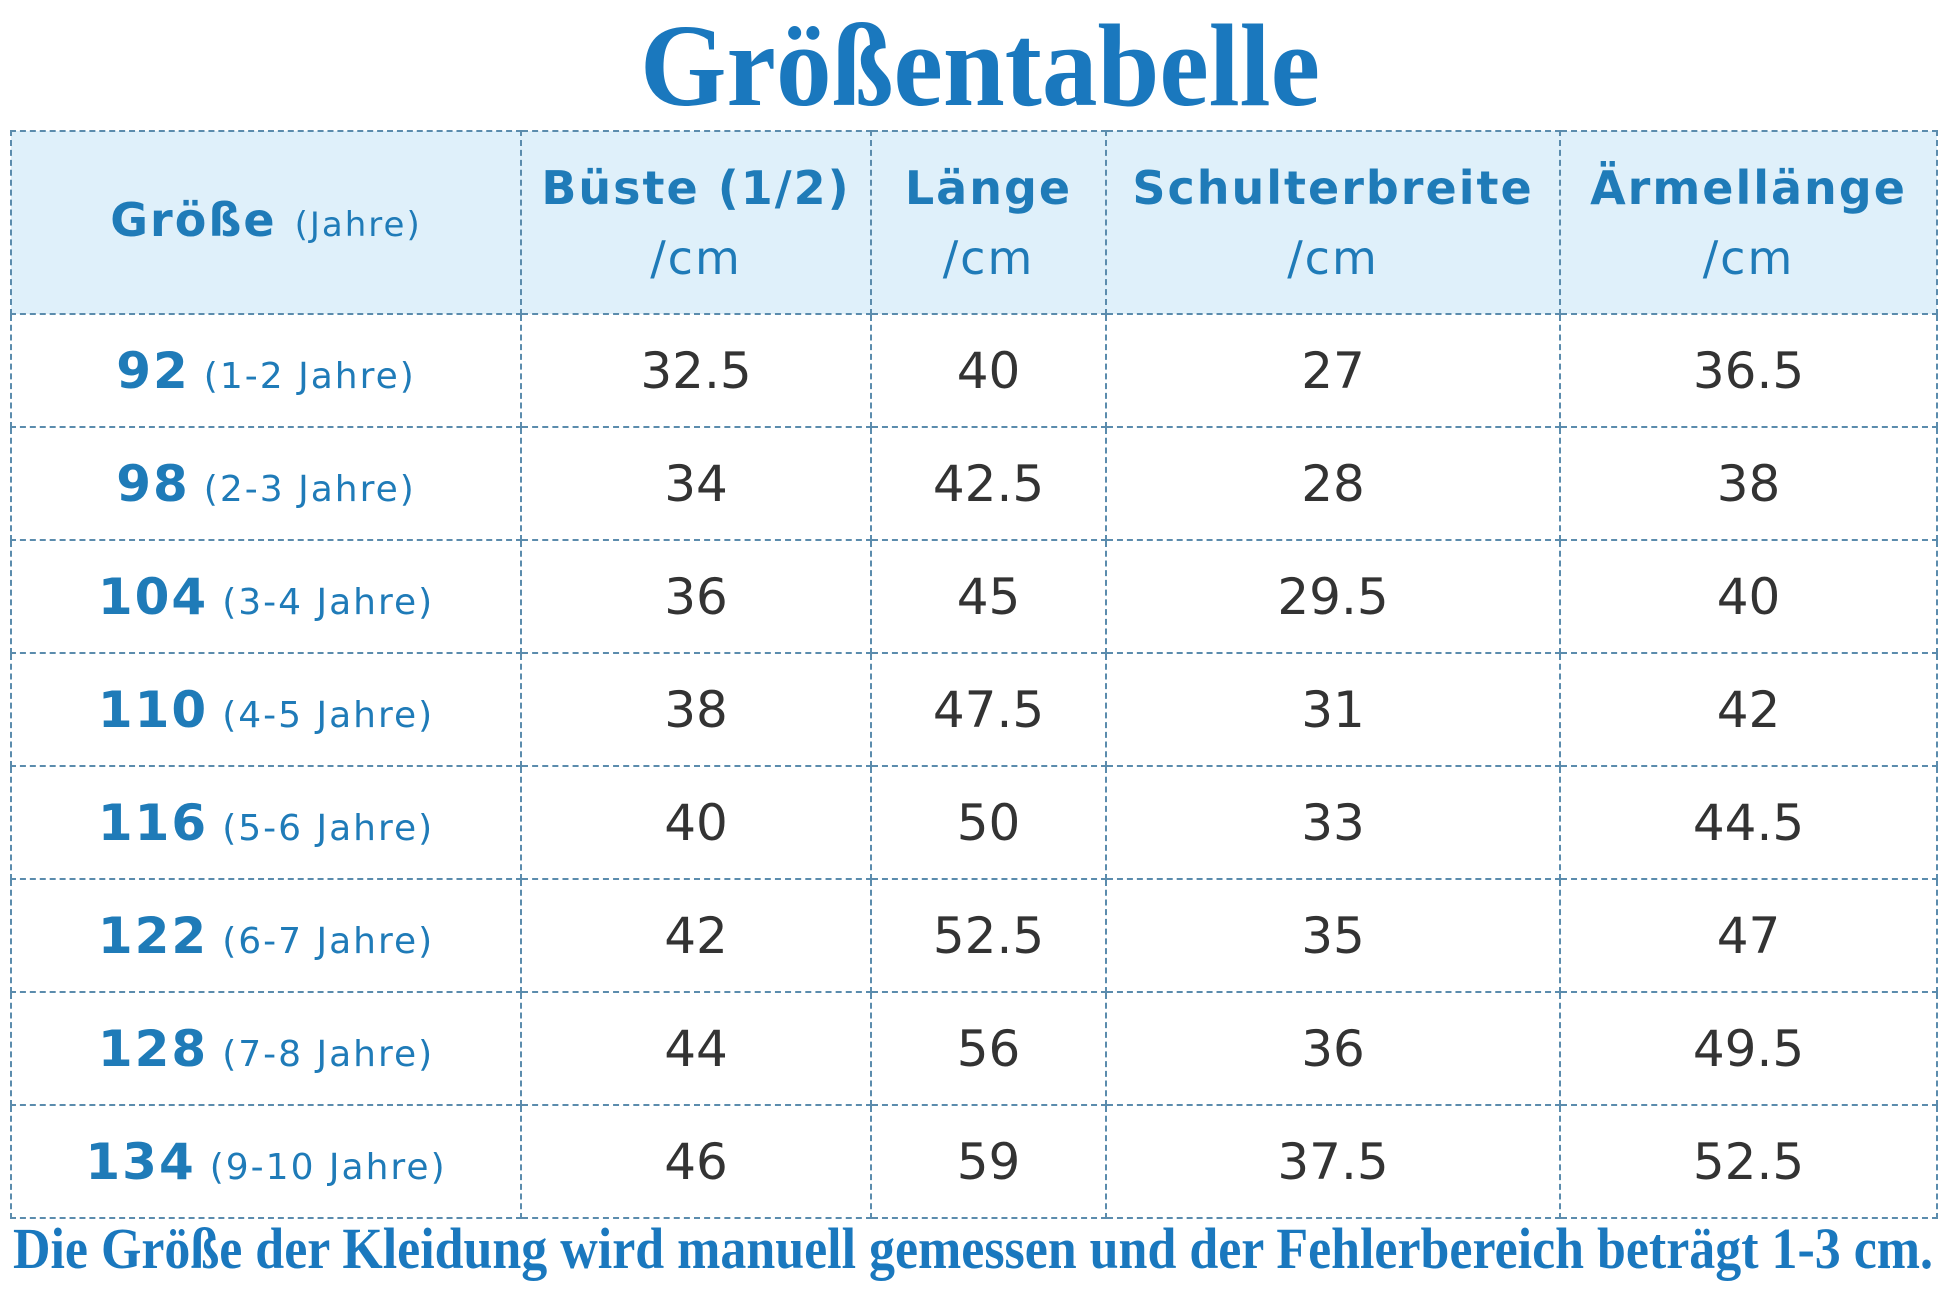 This screenshot has width=1946, height=1298. What do you see at coordinates (696, 187) in the screenshot?
I see `header-label: Büste (1/2)` at bounding box center [696, 187].